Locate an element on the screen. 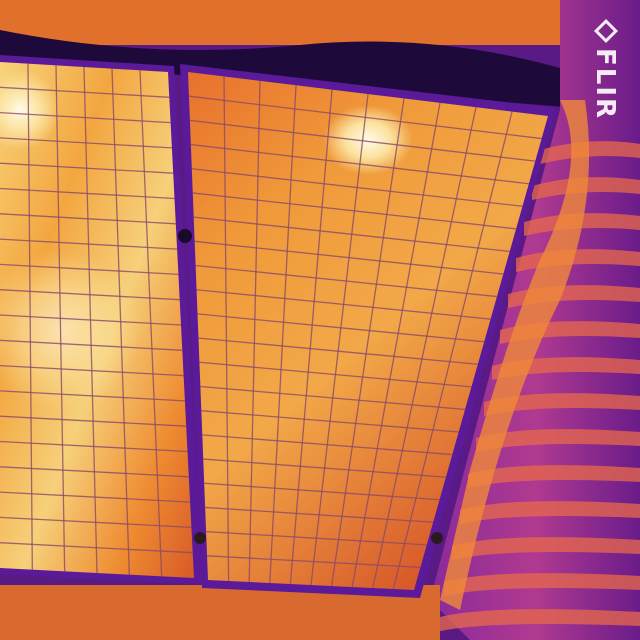  logo-text: FLIR is located at coordinates (605, 84).